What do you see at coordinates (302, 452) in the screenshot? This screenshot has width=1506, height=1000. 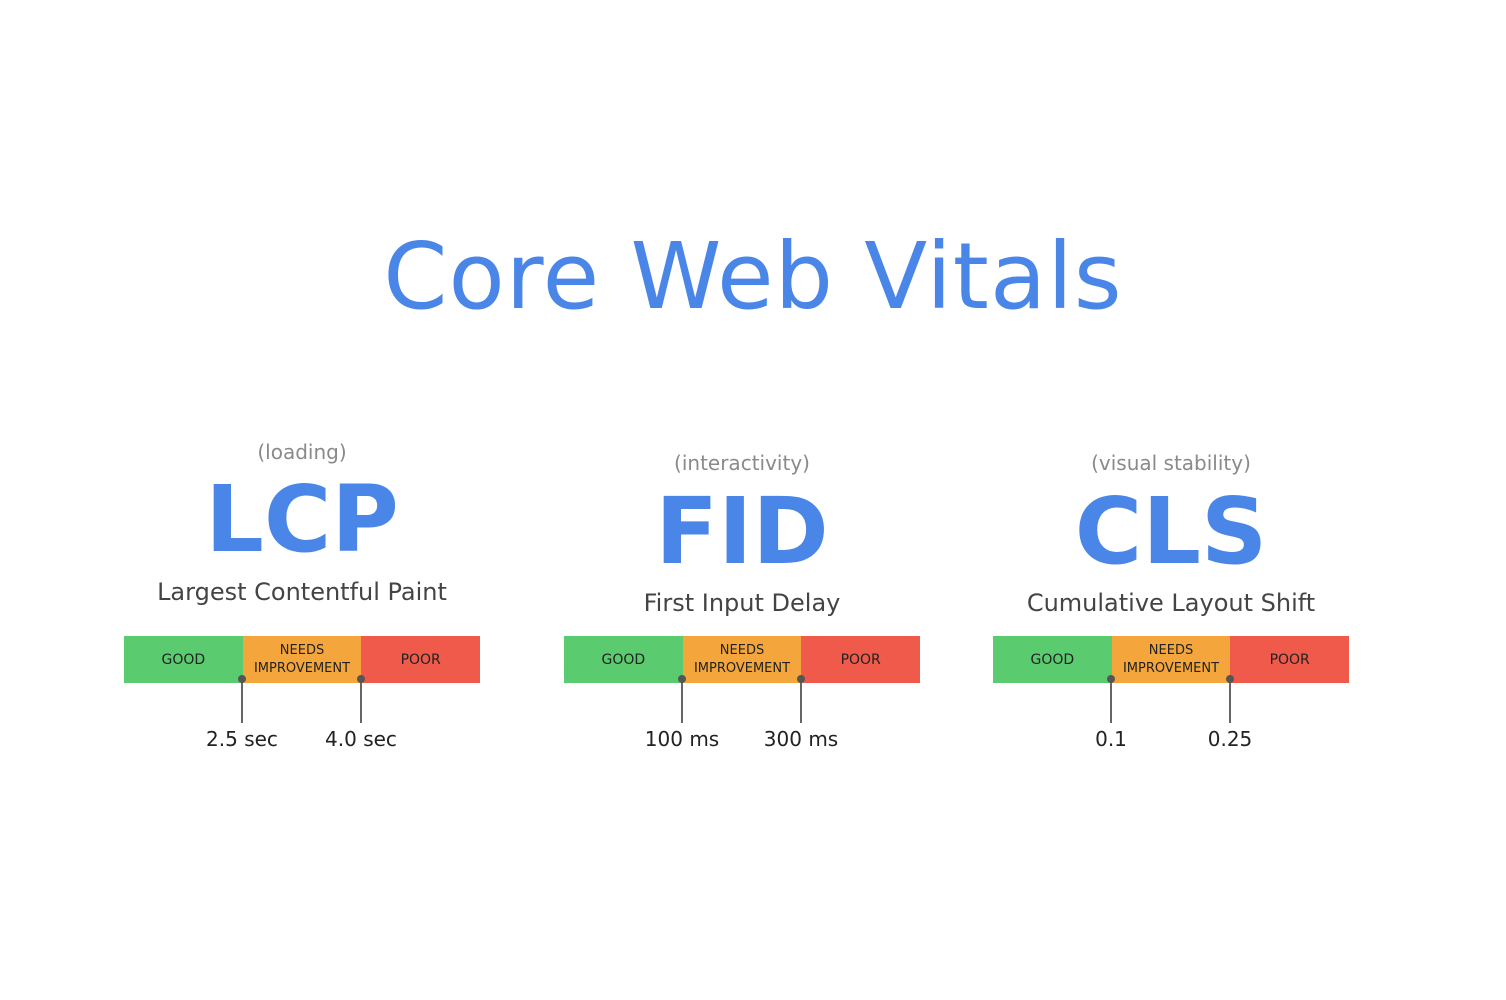 I see `metric-category: (loading)` at bounding box center [302, 452].